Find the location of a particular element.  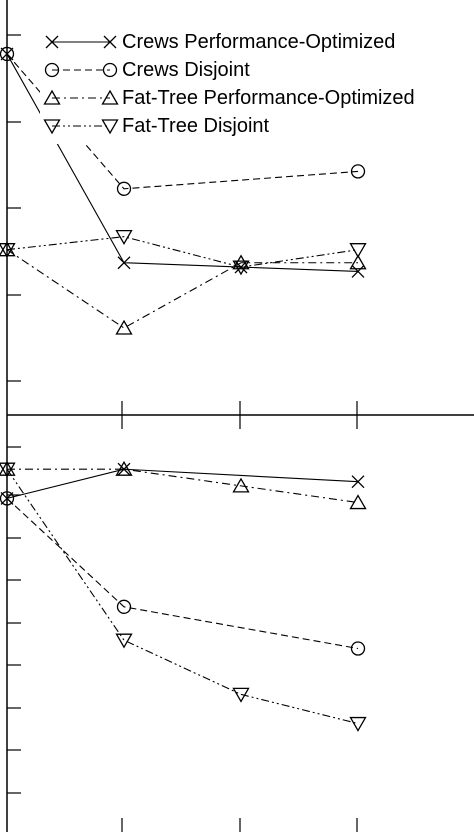

legend-entry: Crews Disjoint is located at coordinates (186, 70).